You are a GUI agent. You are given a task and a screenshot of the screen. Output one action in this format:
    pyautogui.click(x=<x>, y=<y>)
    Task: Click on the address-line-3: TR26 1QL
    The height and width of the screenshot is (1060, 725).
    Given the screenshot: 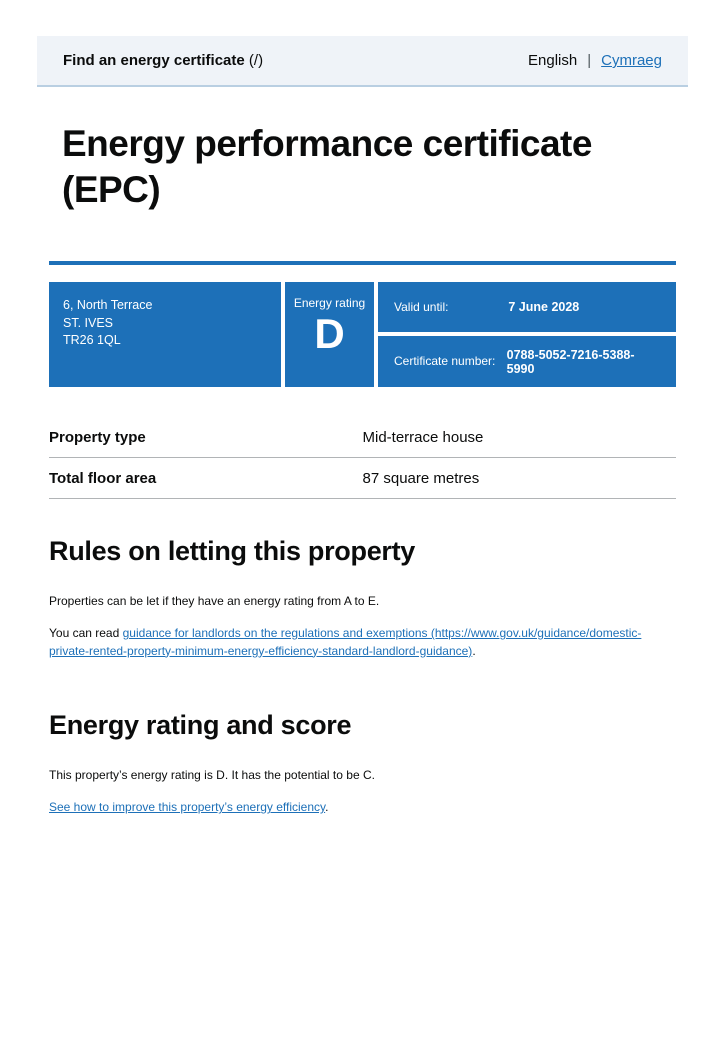 What is the action you would take?
    pyautogui.click(x=92, y=340)
    